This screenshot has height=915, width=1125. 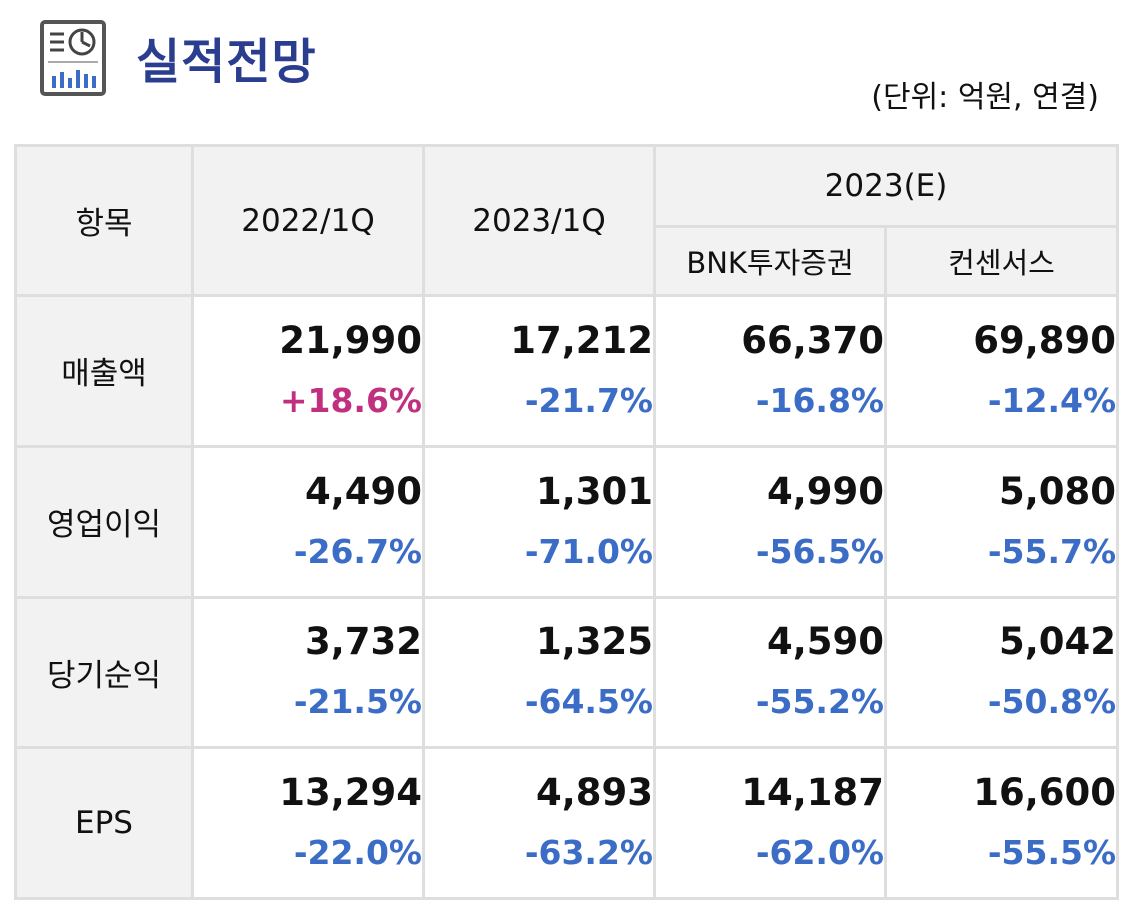 What do you see at coordinates (1052, 853) in the screenshot?
I see `cell-change: -55.5%` at bounding box center [1052, 853].